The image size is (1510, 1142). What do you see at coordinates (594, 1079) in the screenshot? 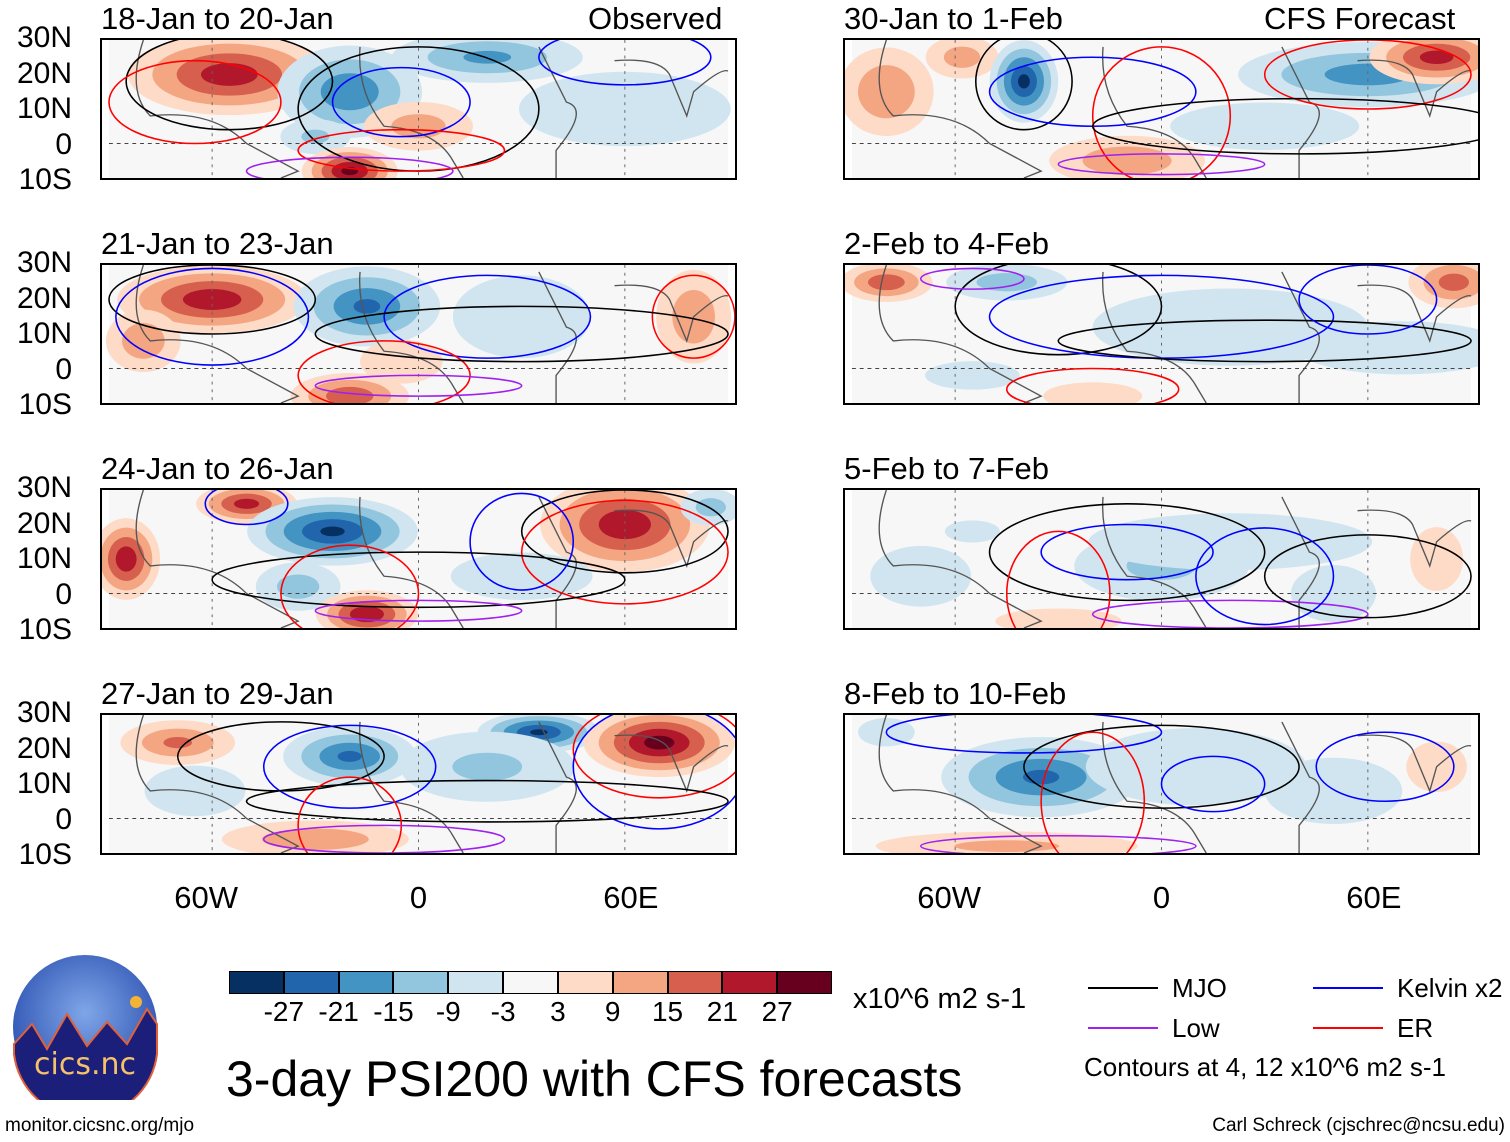
I see `figure-title: 3-day PSI200 with CFS forecasts` at bounding box center [594, 1079].